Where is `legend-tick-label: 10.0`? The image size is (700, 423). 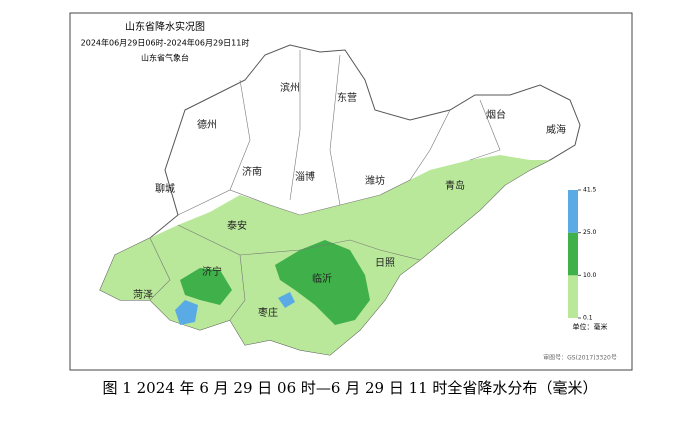
legend-tick-label: 10.0 is located at coordinates (590, 275).